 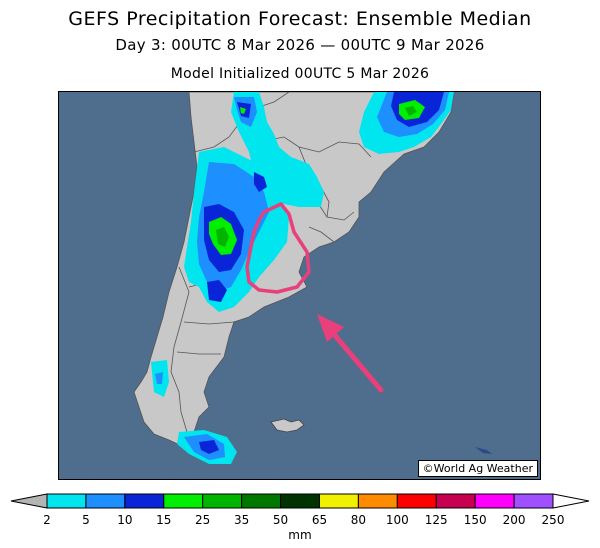 I want to click on legend-over-arrow, so click(x=571, y=501).